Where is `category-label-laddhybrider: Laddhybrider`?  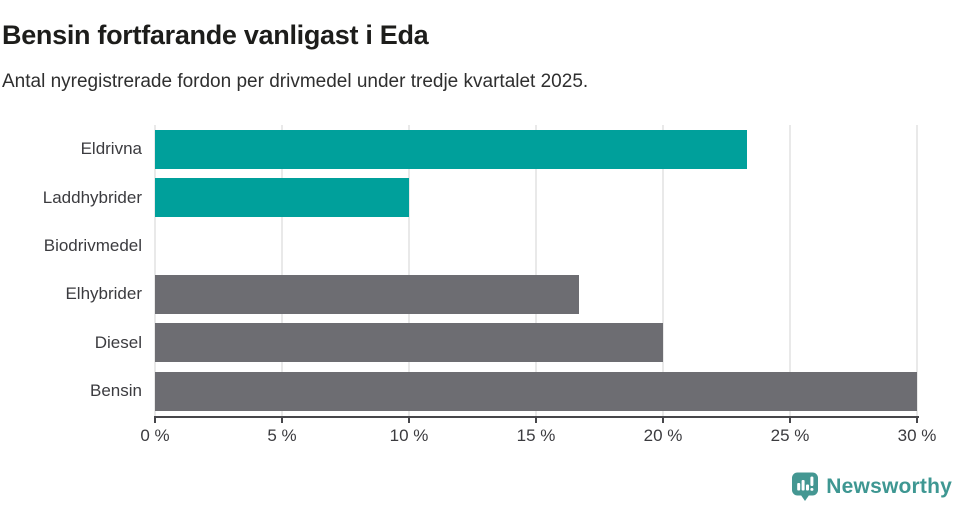 category-label-laddhybrider: Laddhybrider is located at coordinates (92, 197).